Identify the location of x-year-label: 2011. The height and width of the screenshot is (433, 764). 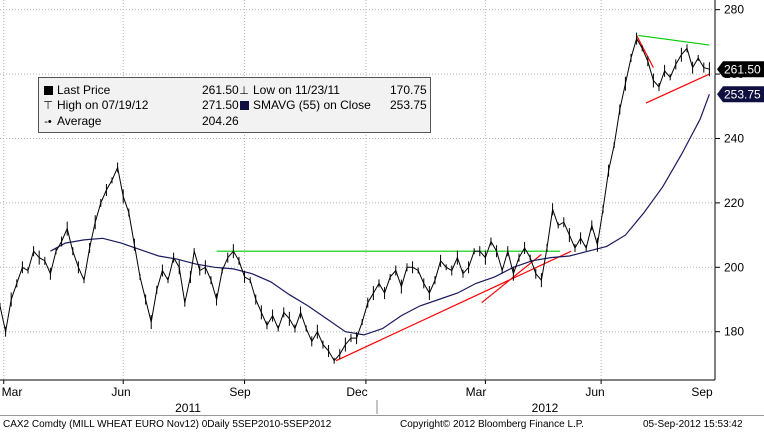
(188, 408).